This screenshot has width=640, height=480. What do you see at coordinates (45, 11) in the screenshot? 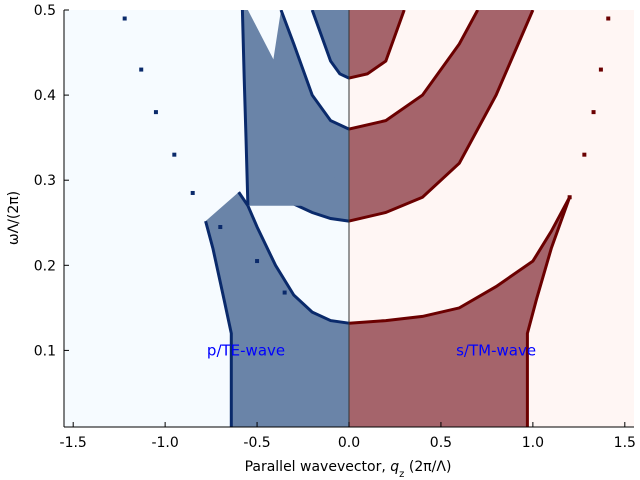
I see `y-tick-label: 0.5` at bounding box center [45, 11].